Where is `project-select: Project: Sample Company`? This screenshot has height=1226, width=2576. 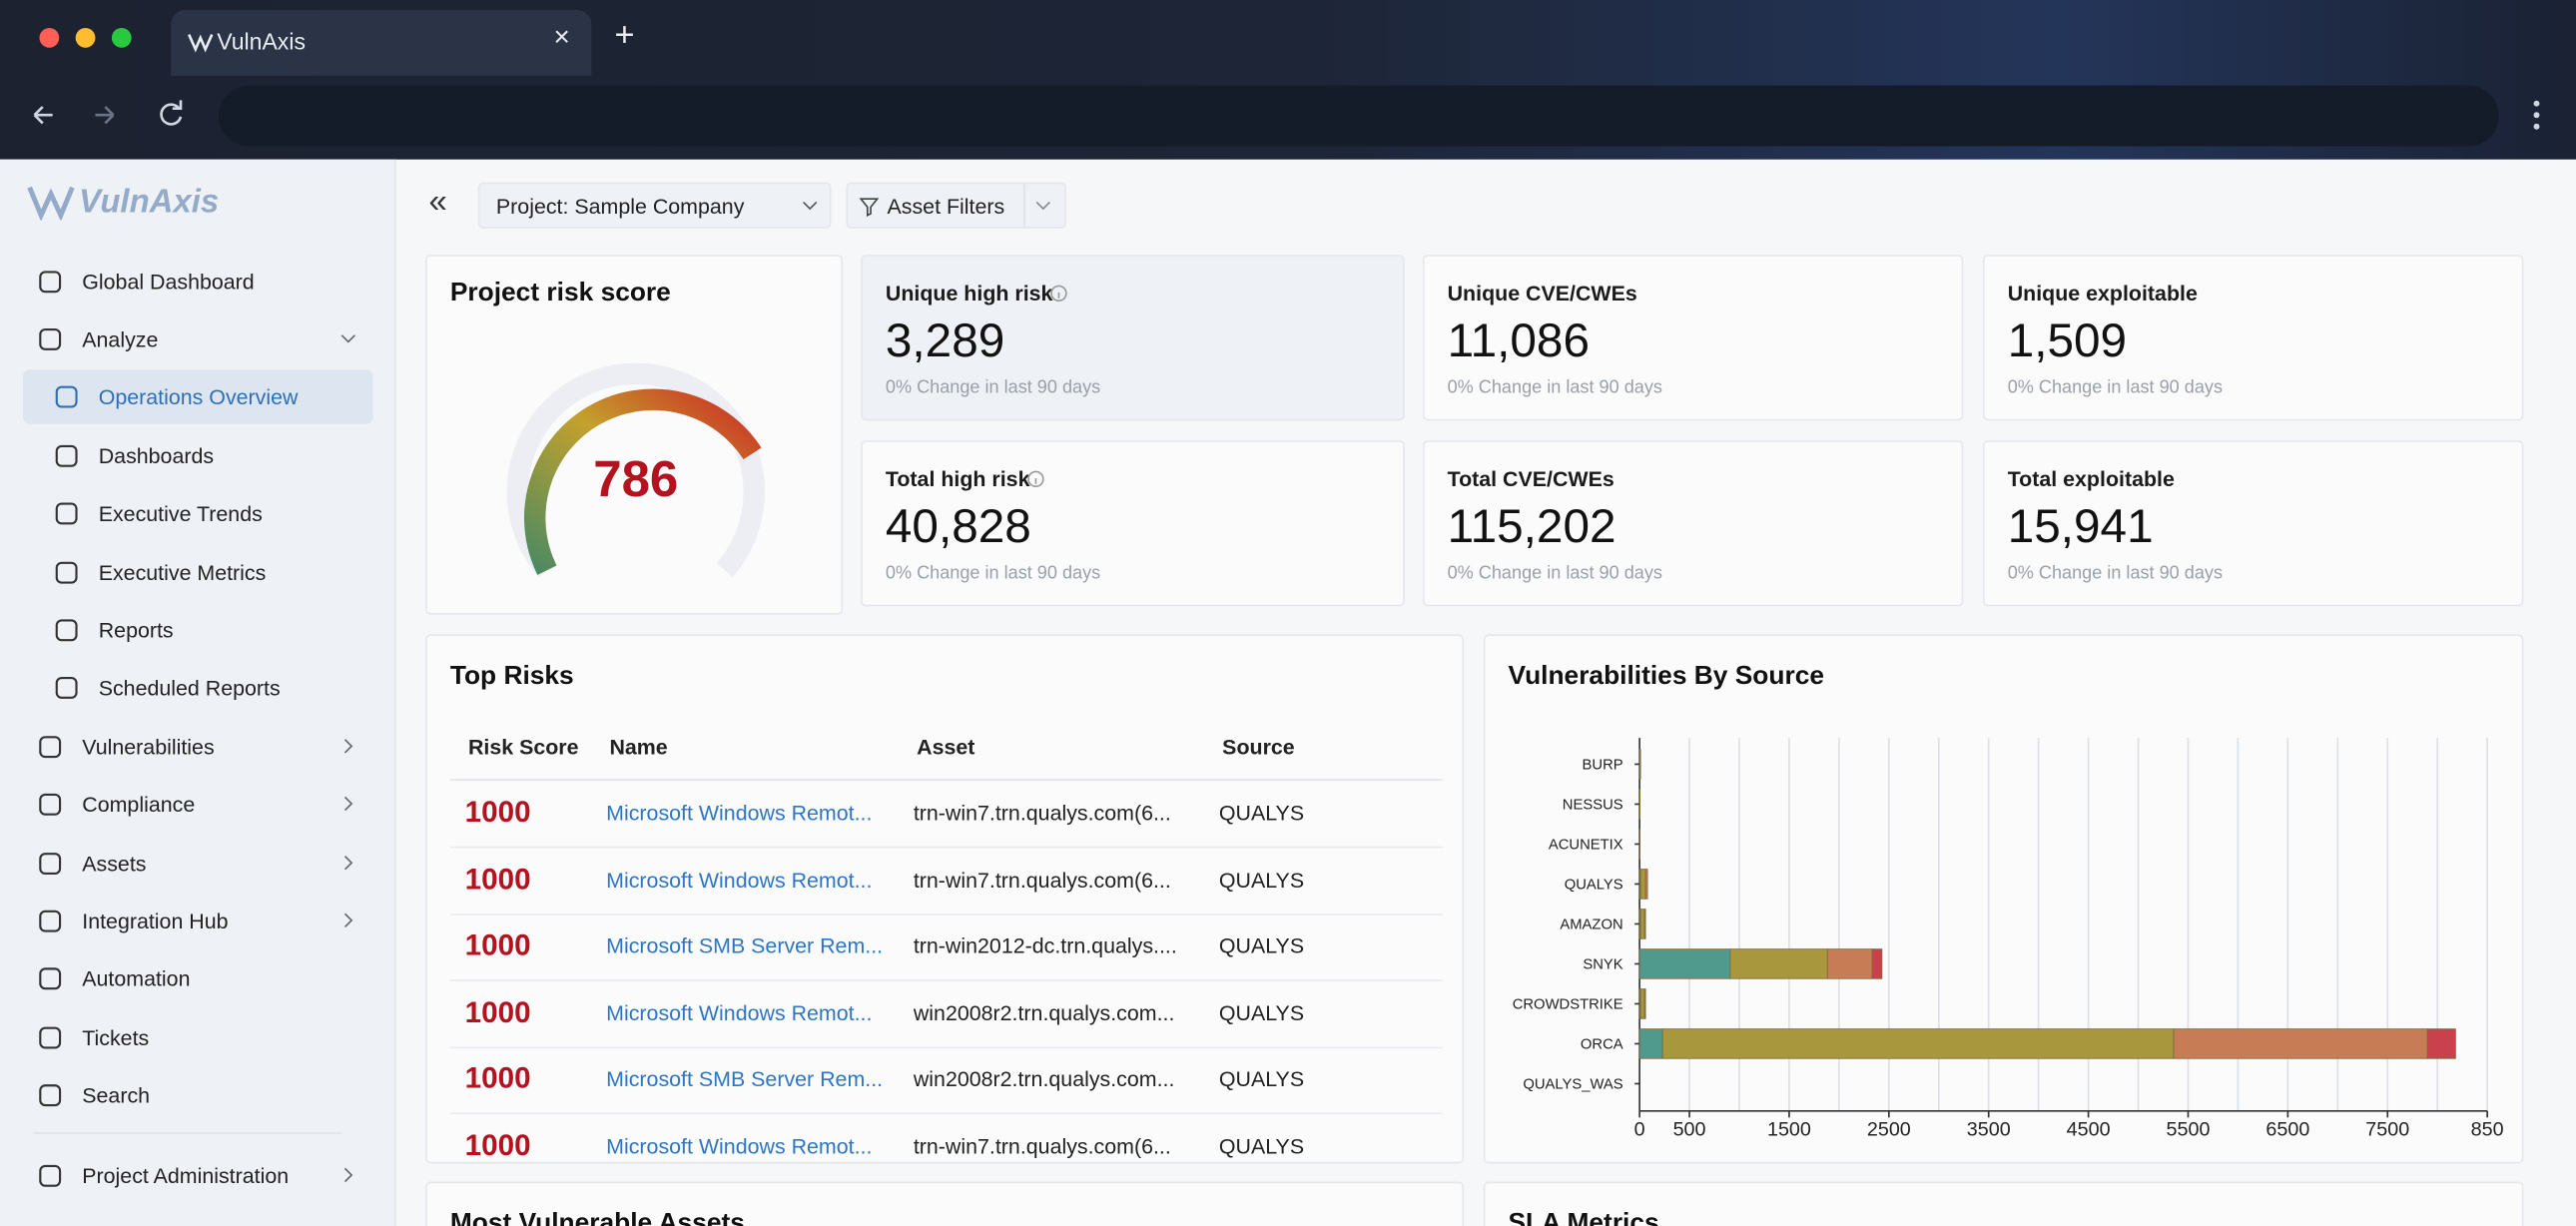 project-select: Project: Sample Company is located at coordinates (655, 205).